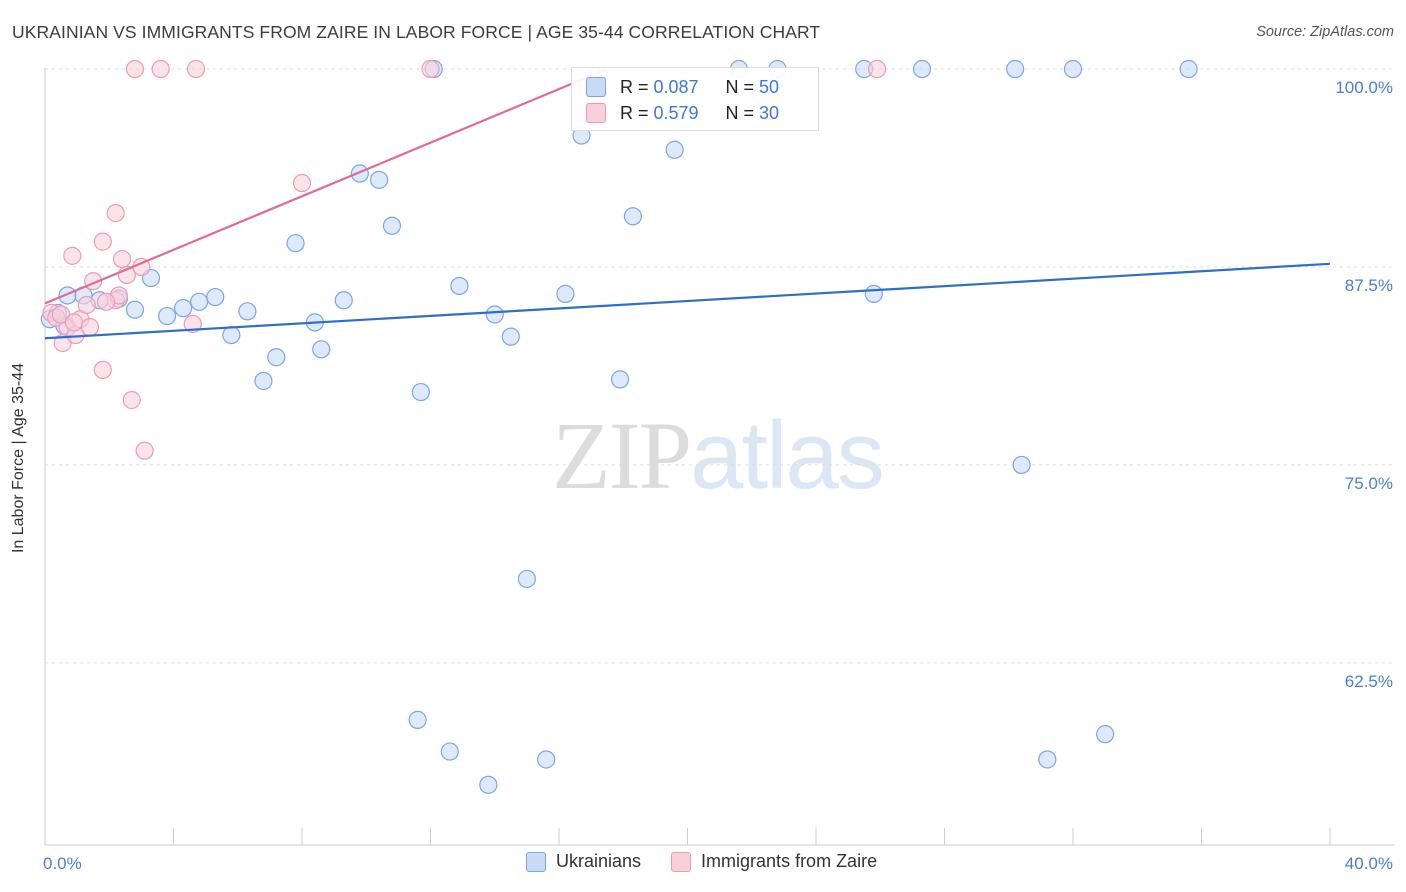  I want to click on stats-n-value-zaire: 30, so click(769, 112).